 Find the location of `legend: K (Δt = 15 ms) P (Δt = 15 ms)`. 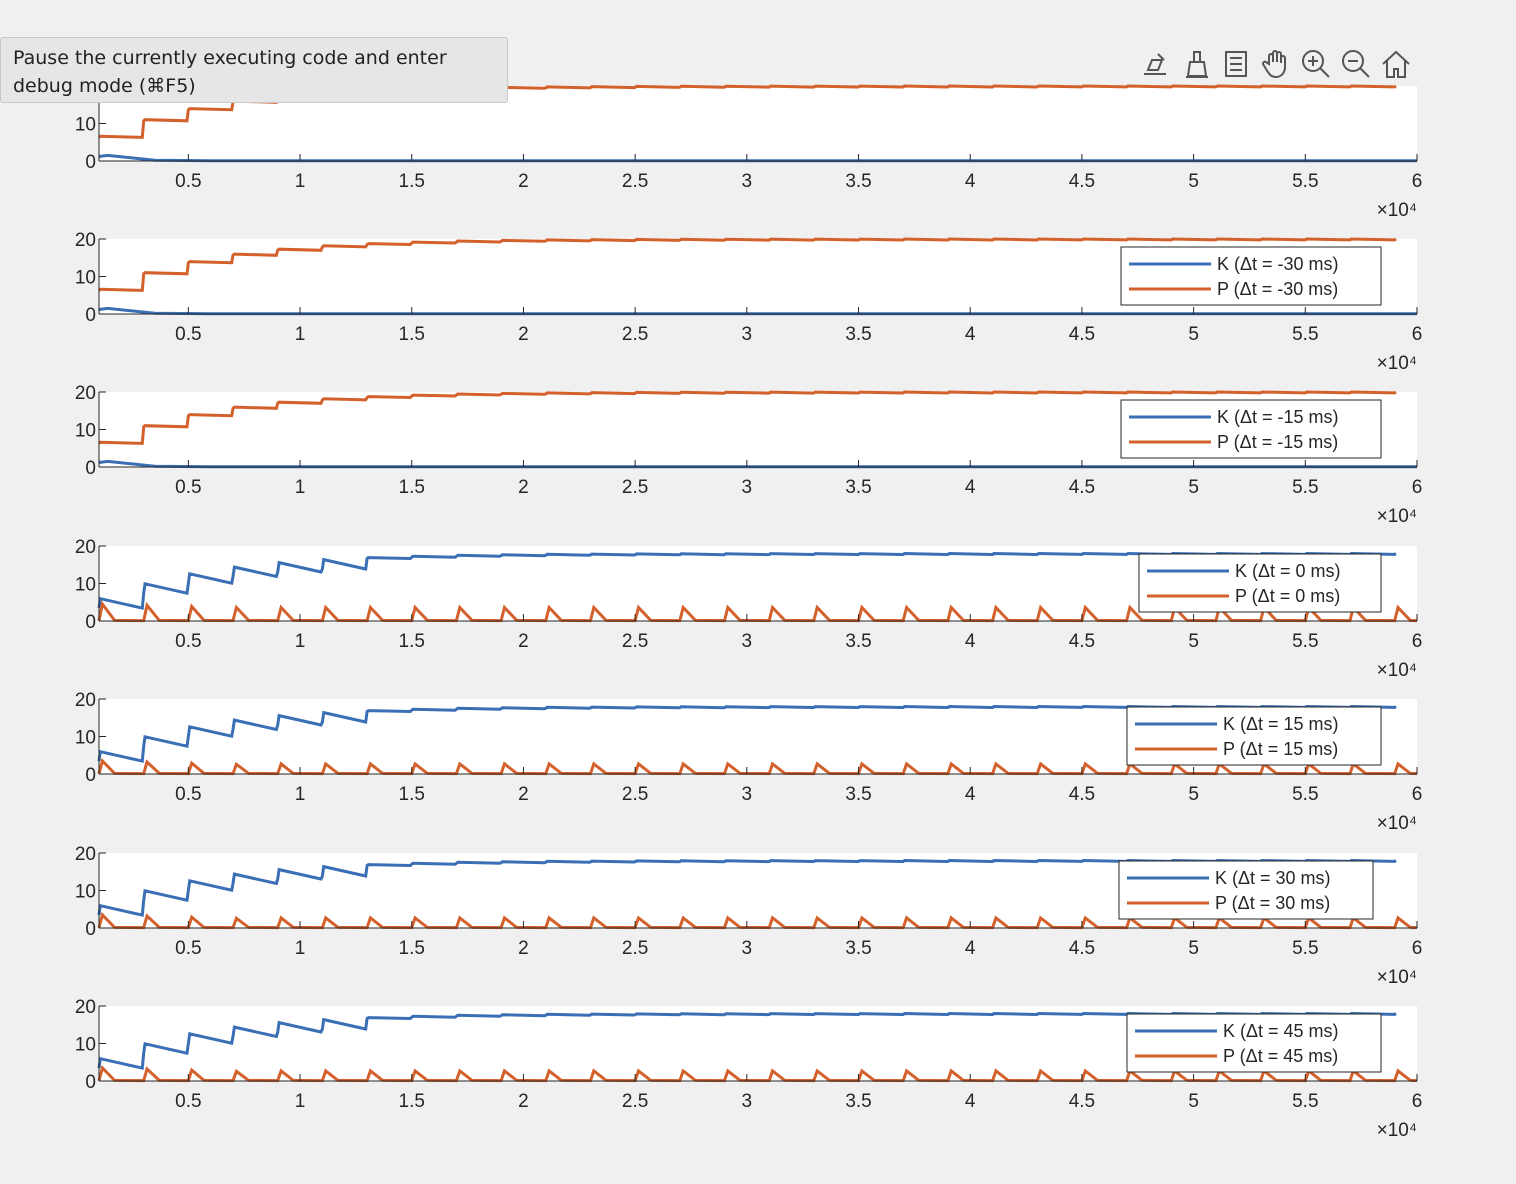

legend: K (Δt = 15 ms) P (Δt = 15 ms) is located at coordinates (1254, 736).